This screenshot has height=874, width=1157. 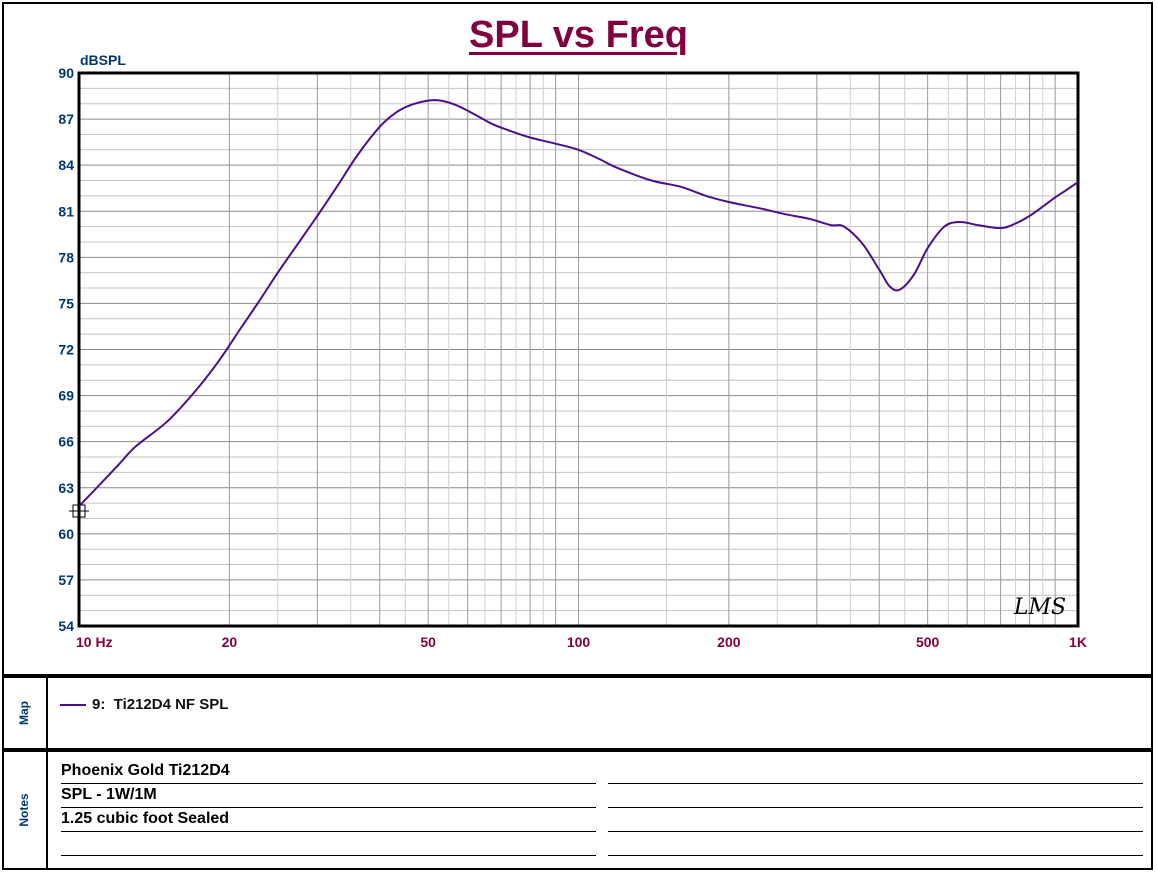 What do you see at coordinates (66, 396) in the screenshot?
I see `y-tick-label: 69` at bounding box center [66, 396].